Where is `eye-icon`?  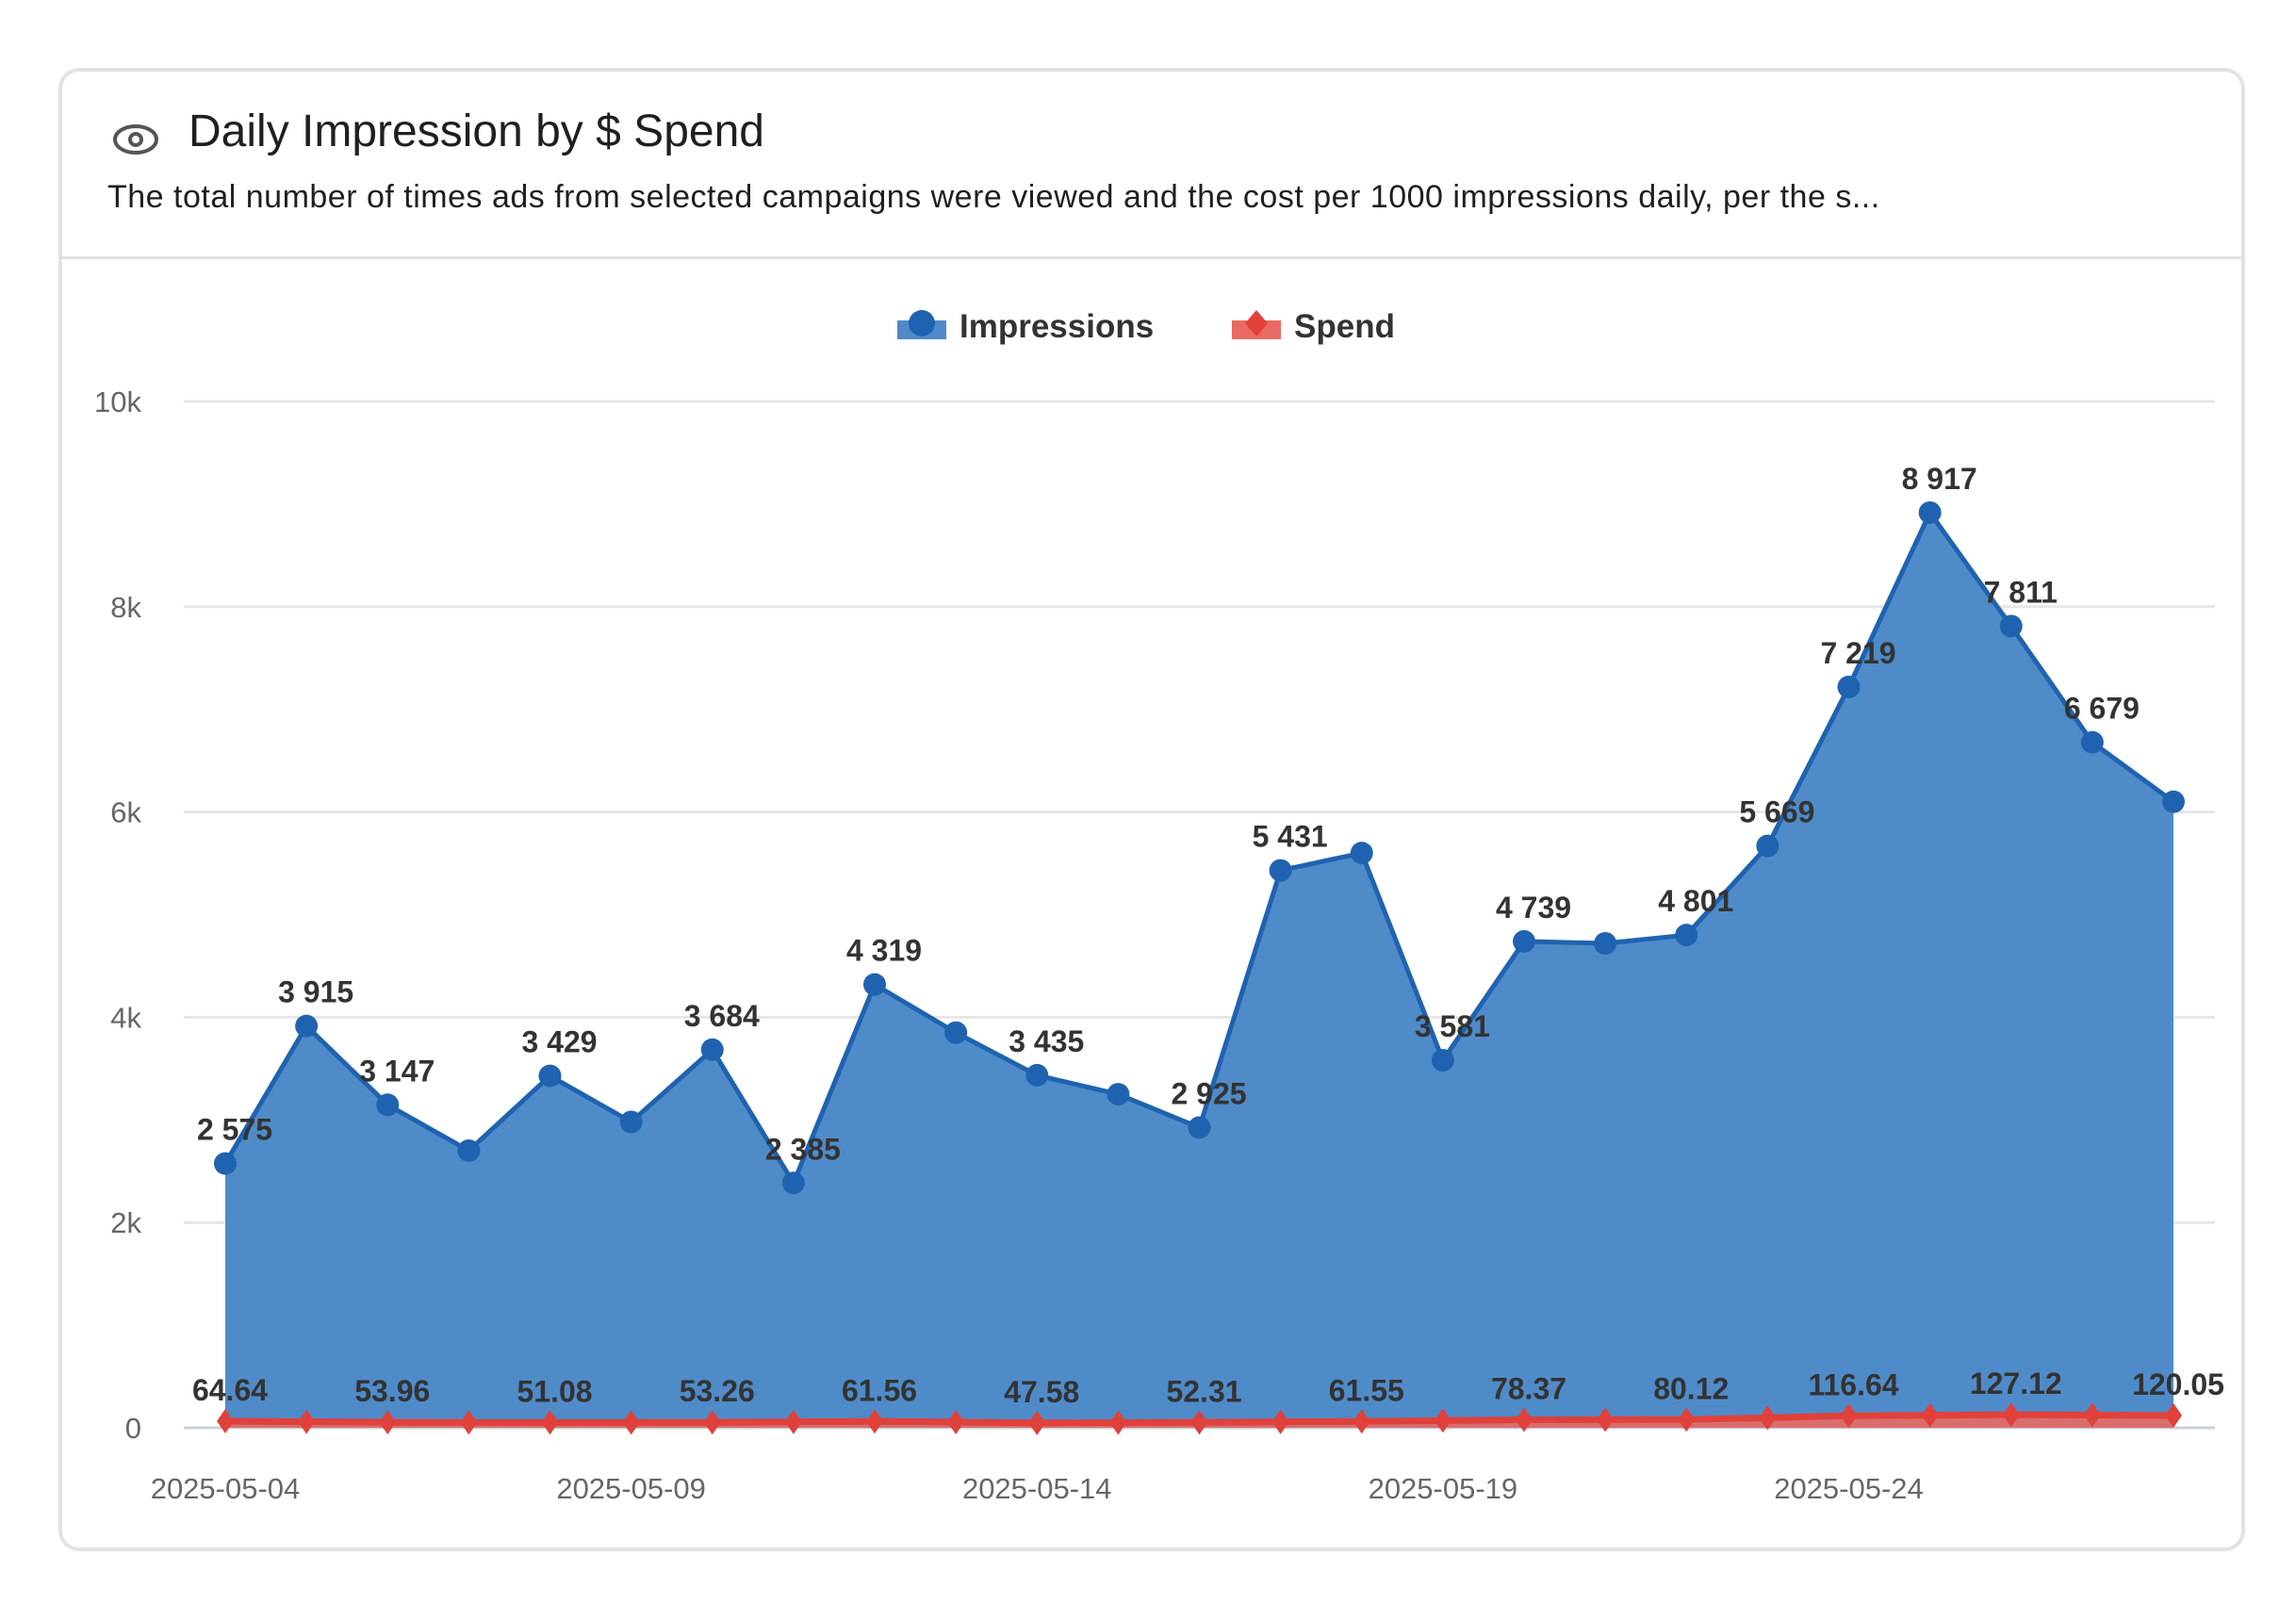 eye-icon is located at coordinates (135, 139).